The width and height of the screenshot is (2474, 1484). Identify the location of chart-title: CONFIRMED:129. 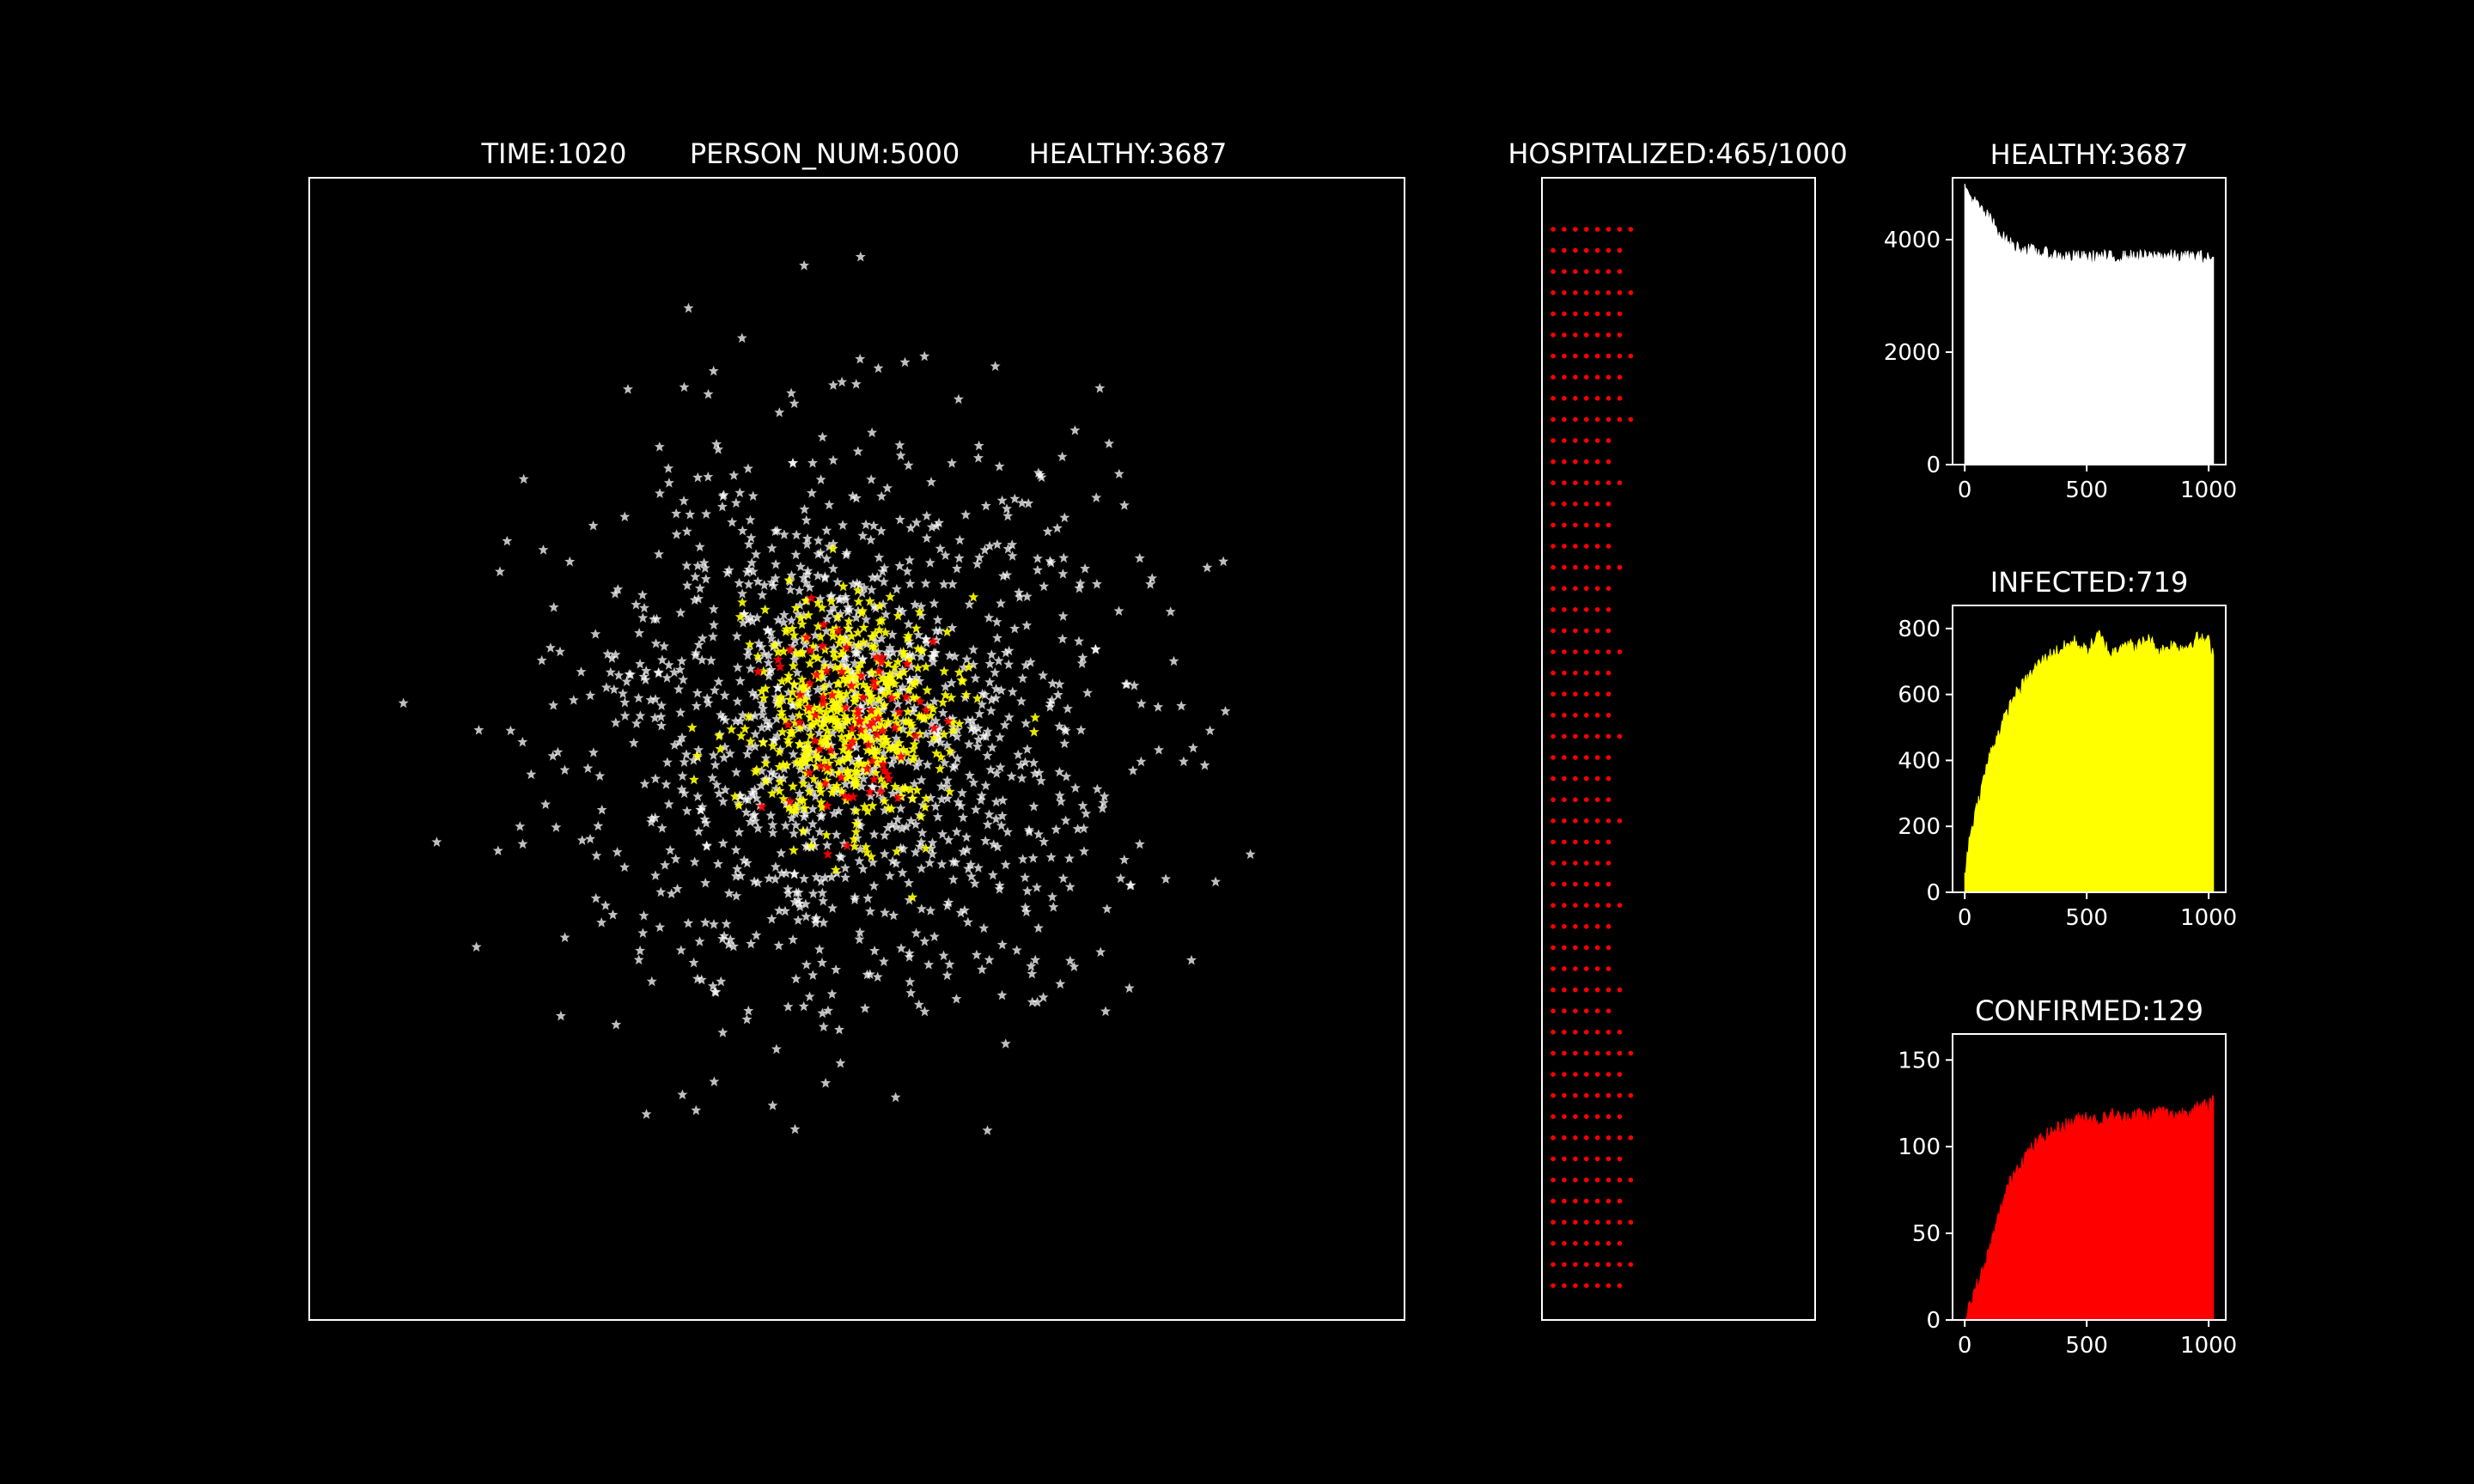
(2089, 1011).